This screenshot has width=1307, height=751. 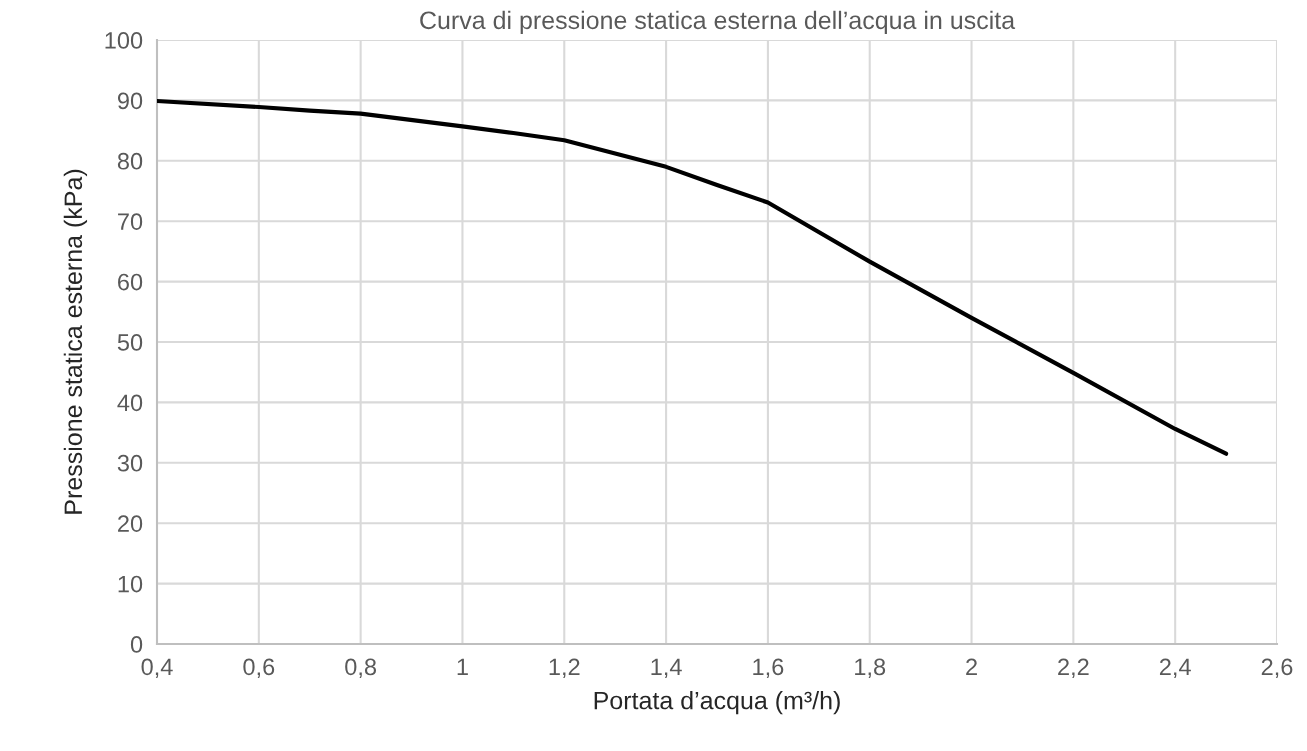 What do you see at coordinates (1073, 668) in the screenshot?
I see `x-tick-label: 2,2` at bounding box center [1073, 668].